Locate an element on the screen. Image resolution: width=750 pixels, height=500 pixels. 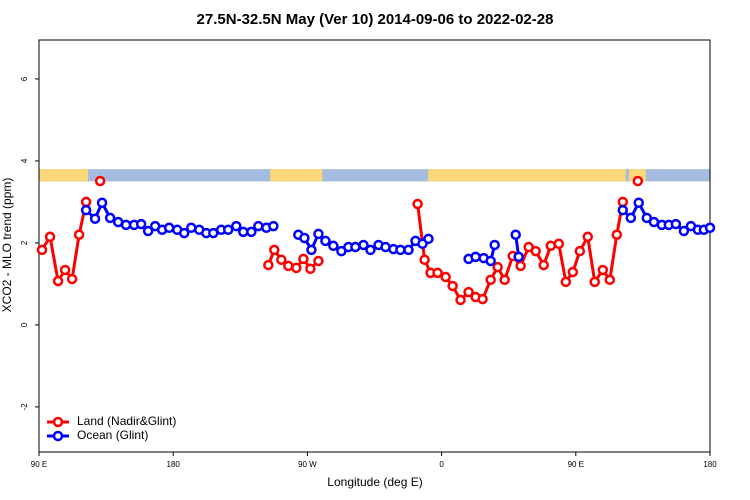
x-tick-label: 90 W is located at coordinates (307, 464).